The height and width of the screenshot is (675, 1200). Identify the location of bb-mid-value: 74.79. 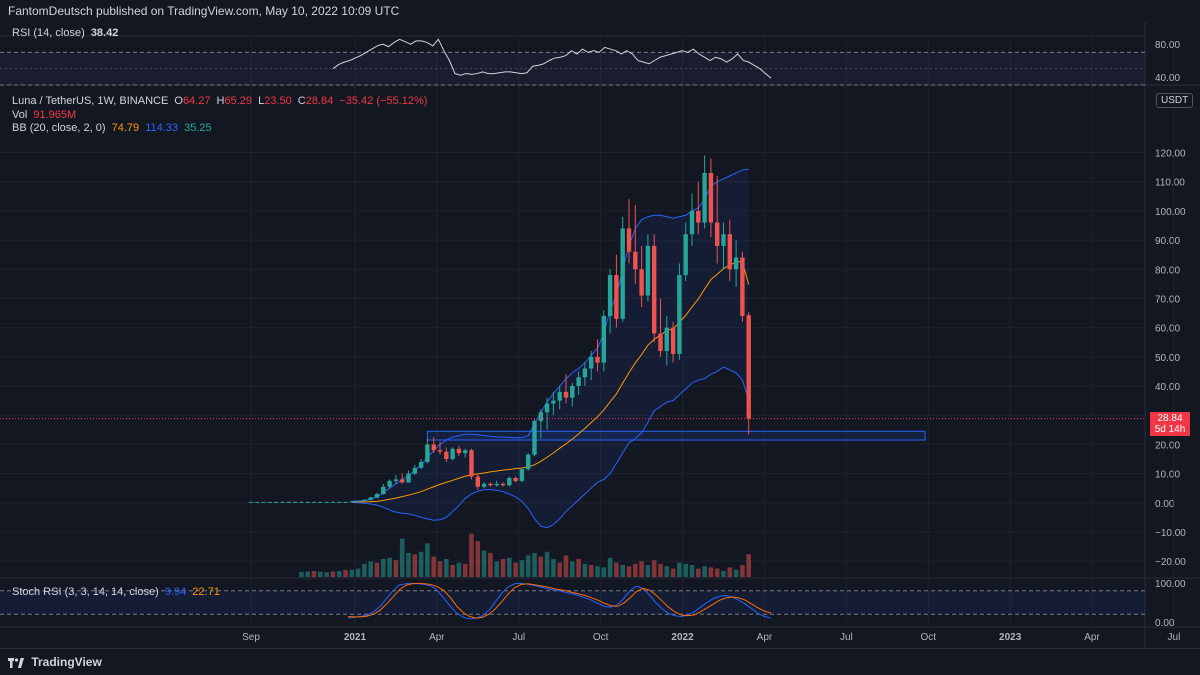
(125, 128).